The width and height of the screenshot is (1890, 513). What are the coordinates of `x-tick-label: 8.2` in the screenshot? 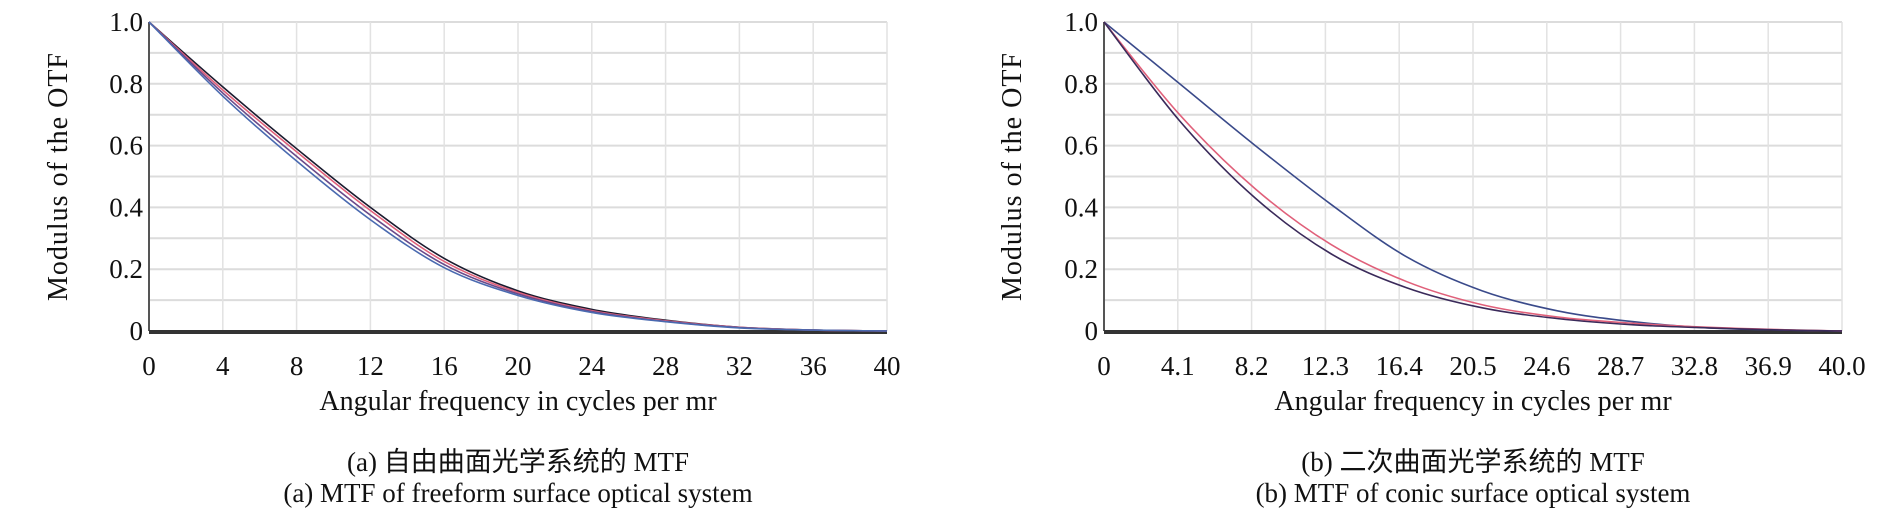 It's located at (1252, 366).